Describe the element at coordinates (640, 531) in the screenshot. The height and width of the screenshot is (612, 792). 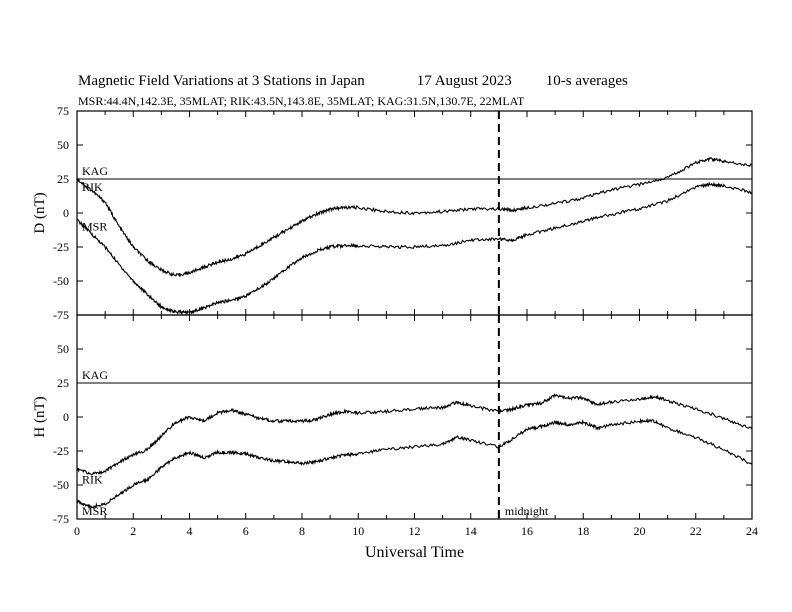
I see `x-tick-label: 20` at that location.